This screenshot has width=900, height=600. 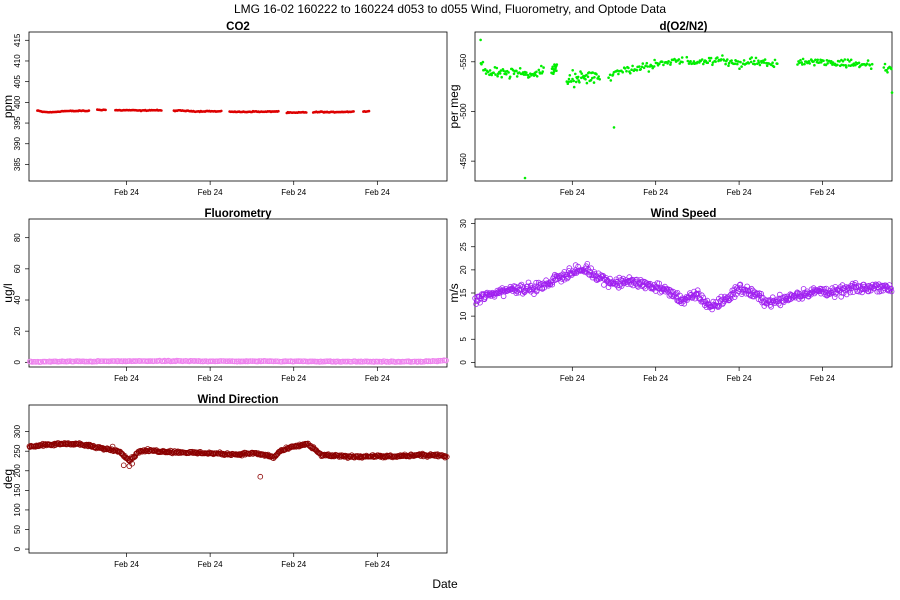 What do you see at coordinates (463, 292) in the screenshot?
I see `y-tick-label: 15` at bounding box center [463, 292].